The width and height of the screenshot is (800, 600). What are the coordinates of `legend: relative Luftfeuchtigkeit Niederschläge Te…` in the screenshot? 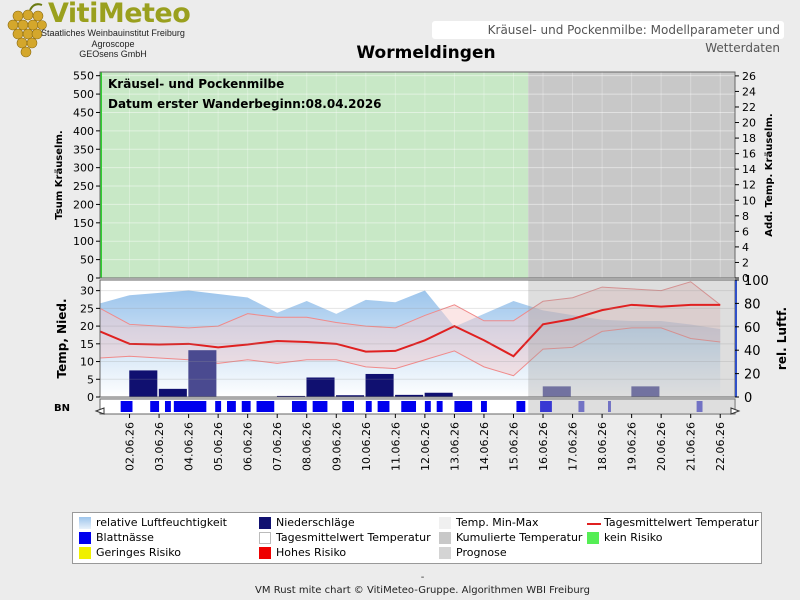 It's located at (417, 538).